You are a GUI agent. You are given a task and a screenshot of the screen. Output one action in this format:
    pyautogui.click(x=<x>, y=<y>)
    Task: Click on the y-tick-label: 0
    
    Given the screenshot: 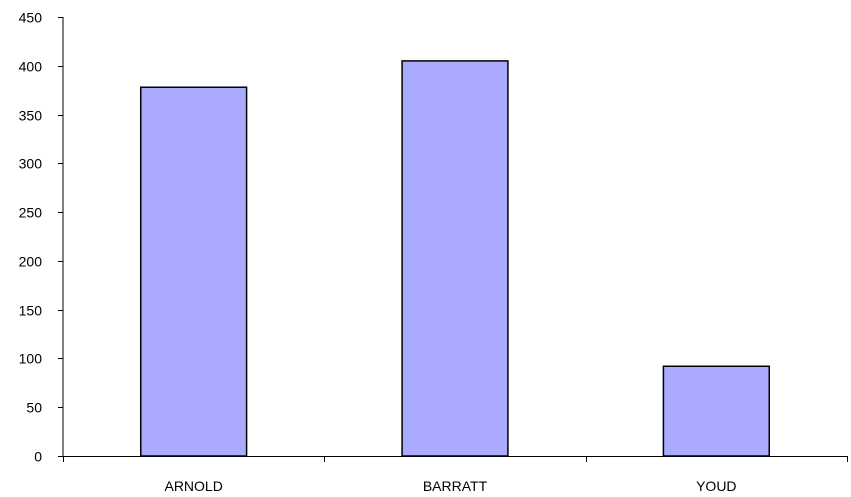 What is the action you would take?
    pyautogui.click(x=38, y=457)
    